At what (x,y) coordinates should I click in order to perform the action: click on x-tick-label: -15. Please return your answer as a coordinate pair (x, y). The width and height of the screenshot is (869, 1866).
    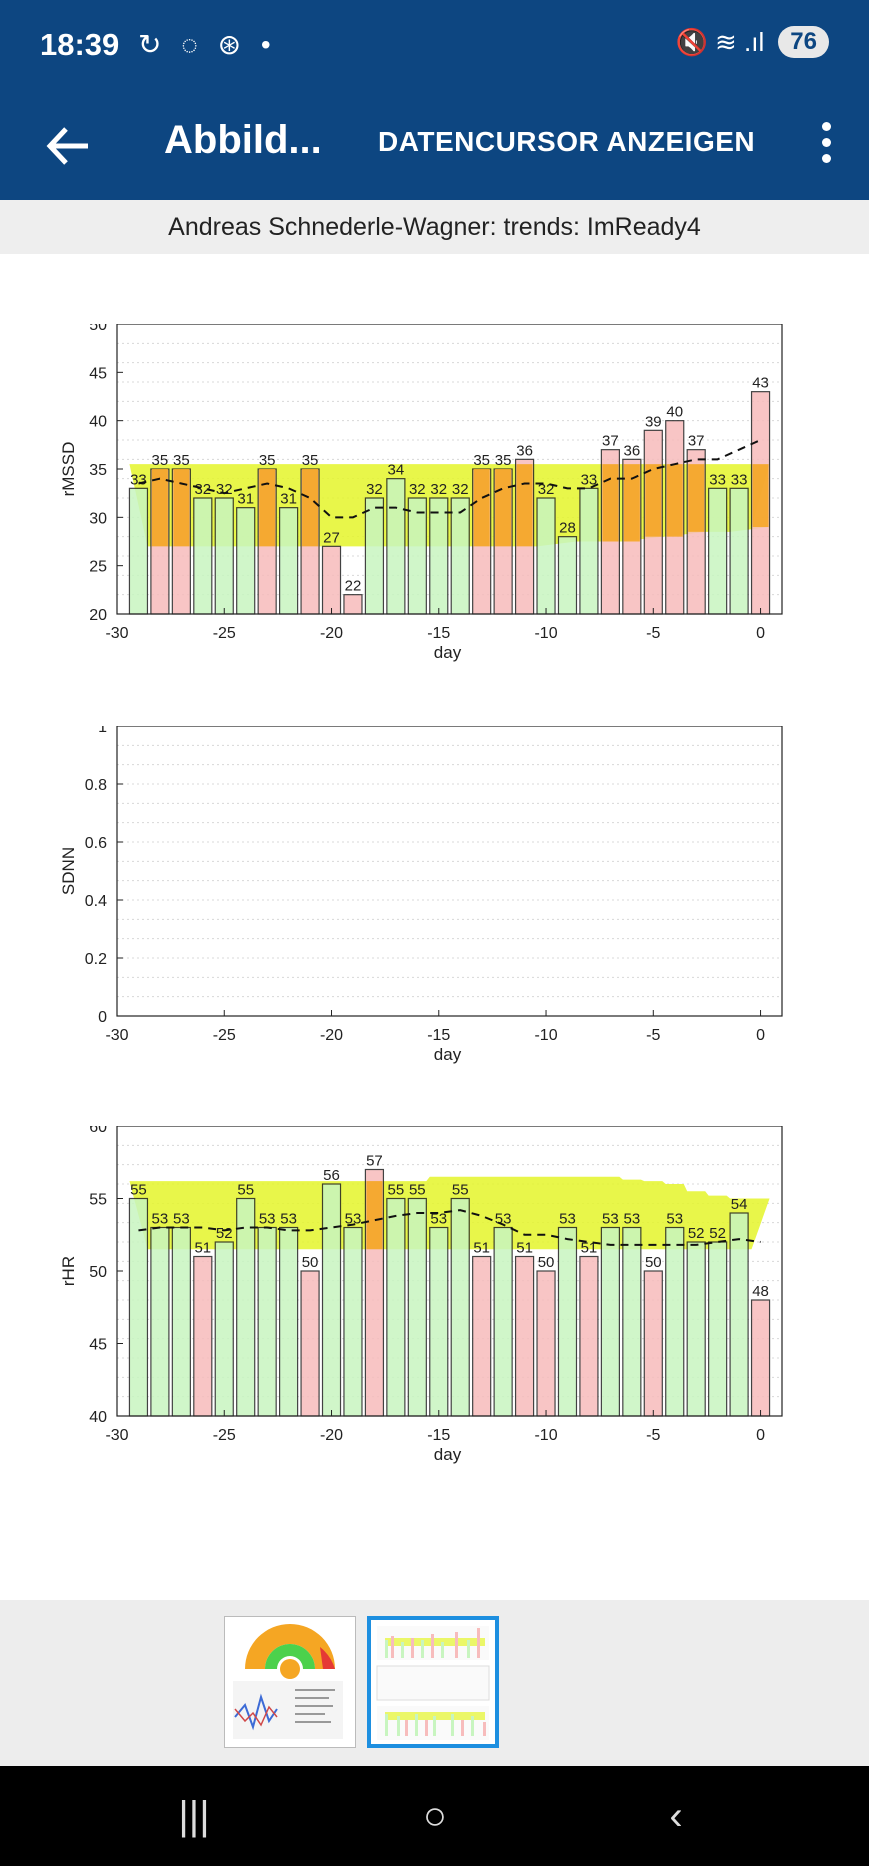
    Looking at the image, I should click on (438, 633).